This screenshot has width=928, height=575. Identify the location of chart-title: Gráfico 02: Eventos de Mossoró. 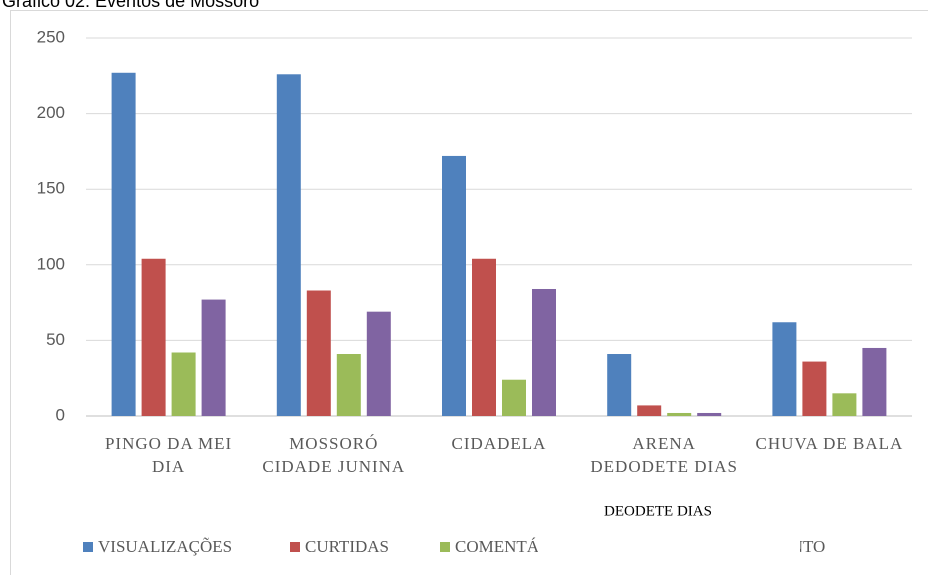
(130, 5).